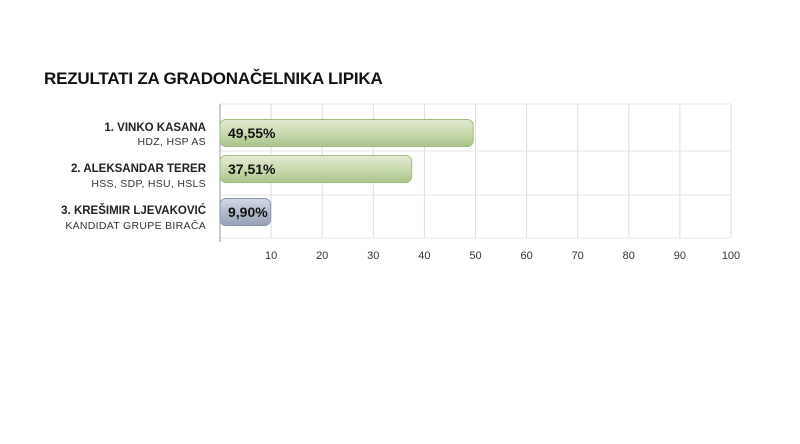 The width and height of the screenshot is (800, 444). What do you see at coordinates (155, 128) in the screenshot?
I see `category-label: 1. VINKO KASANA` at bounding box center [155, 128].